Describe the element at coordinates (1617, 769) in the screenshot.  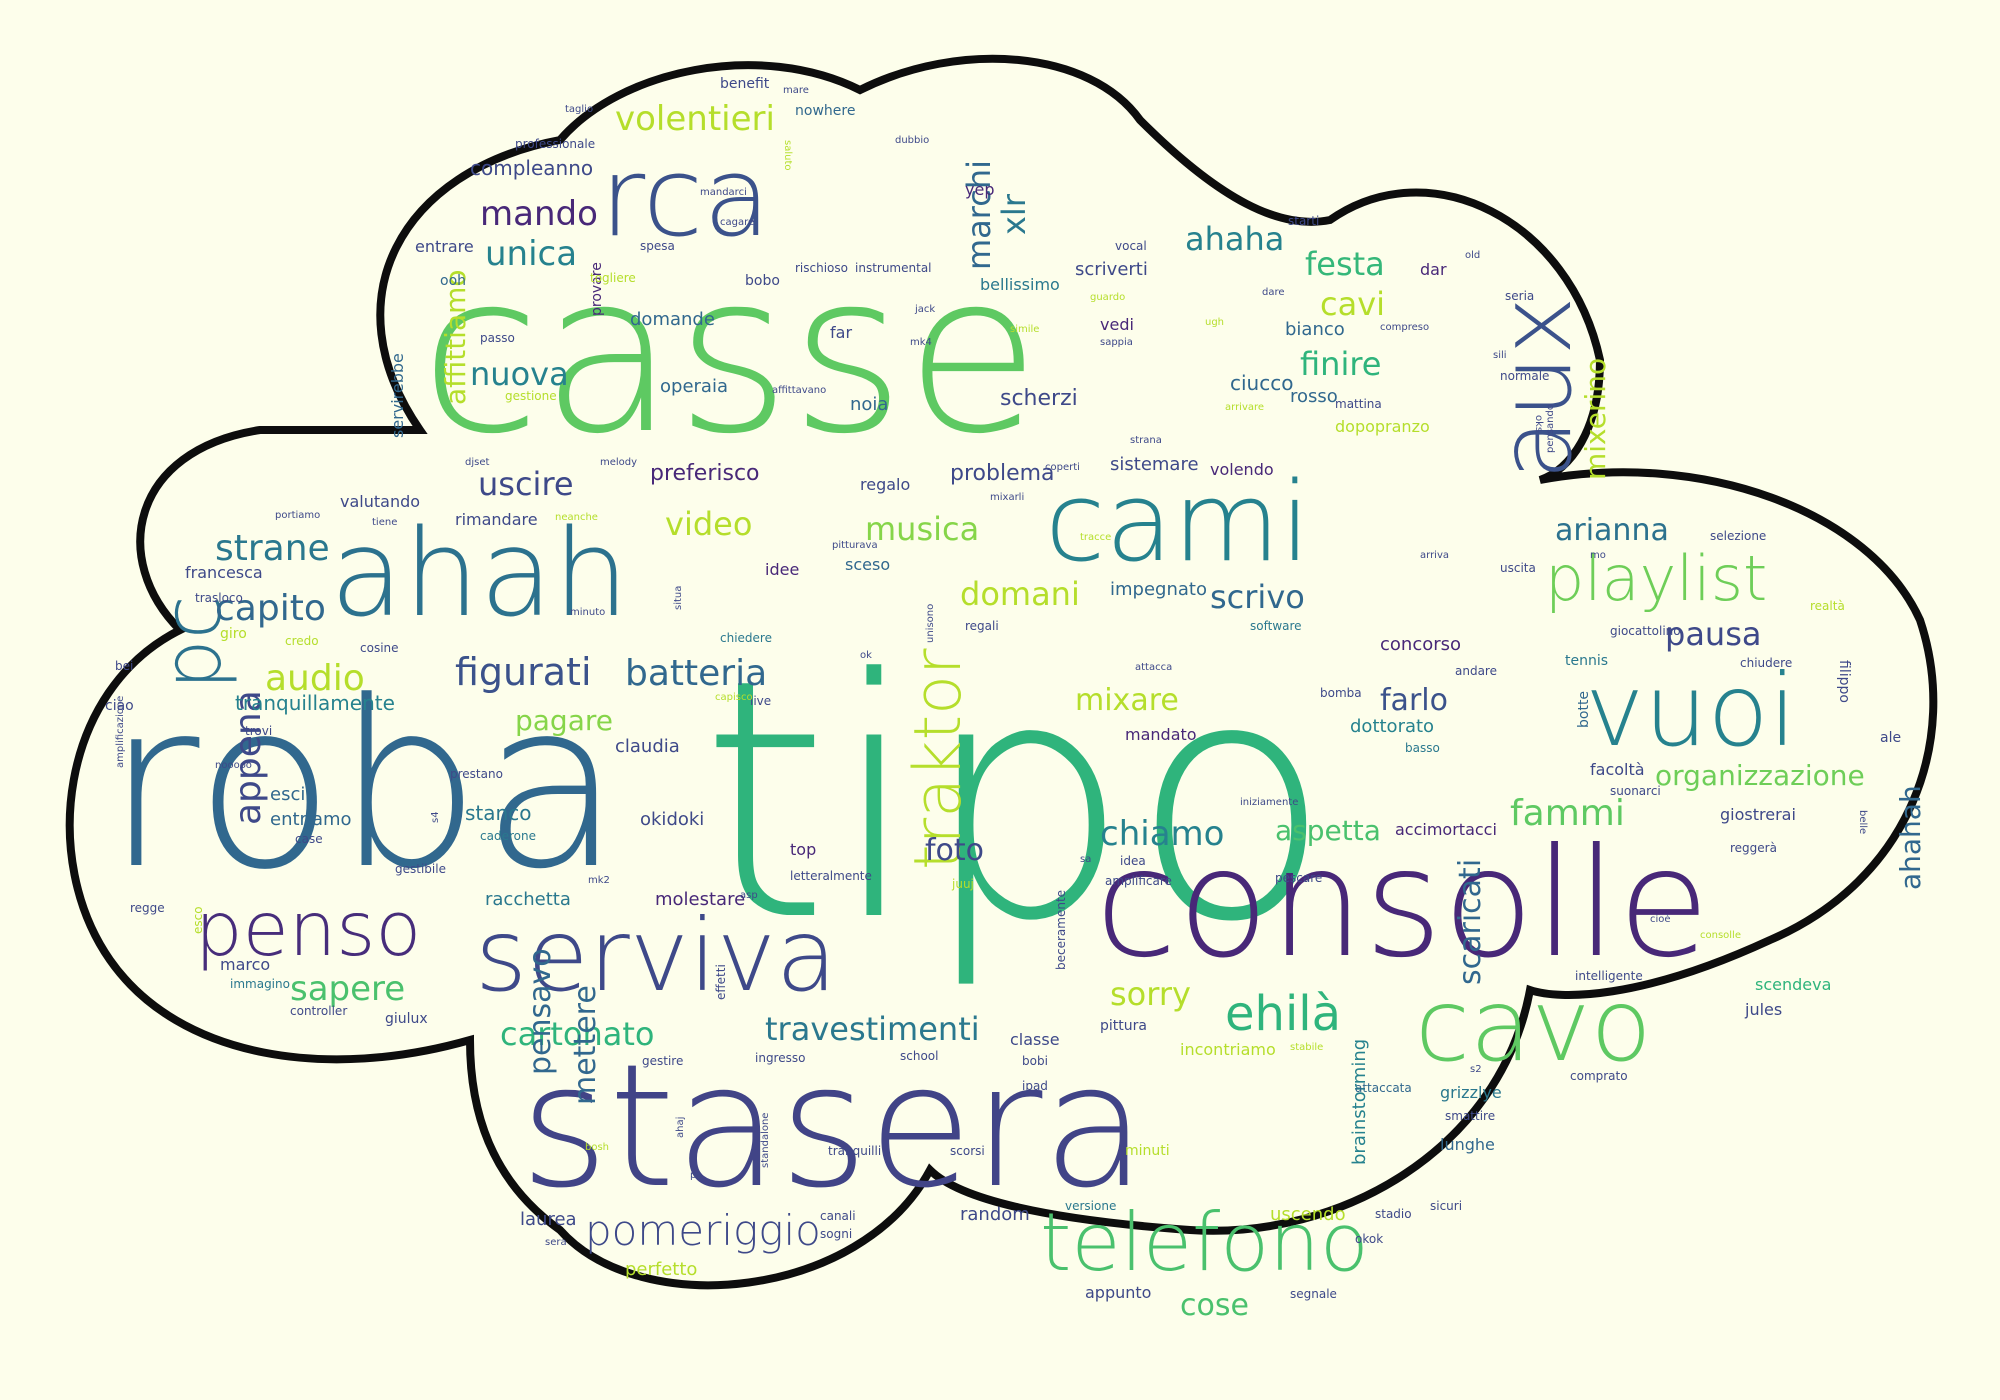
I see `word-facolta: facoltà` at that location.